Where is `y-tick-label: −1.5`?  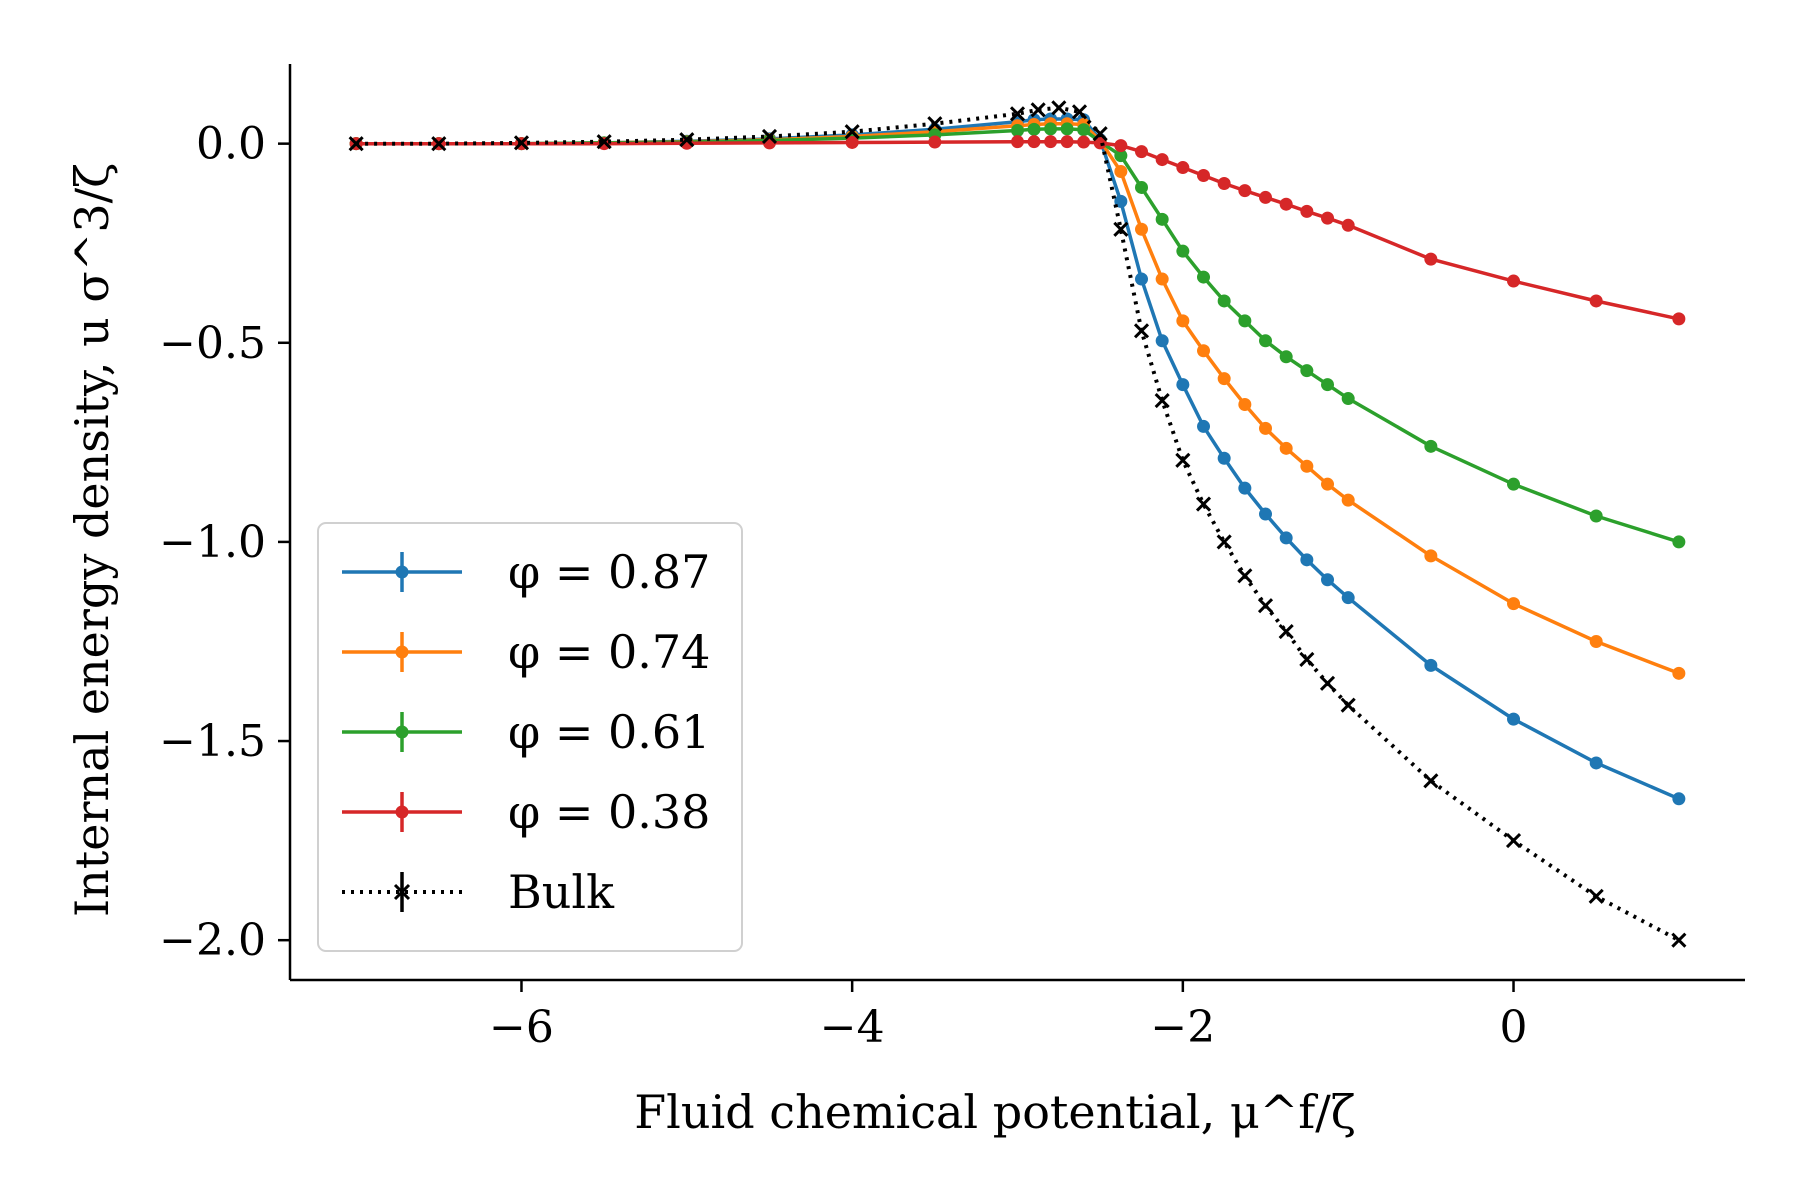
y-tick-label: −1.5 is located at coordinates (212, 741).